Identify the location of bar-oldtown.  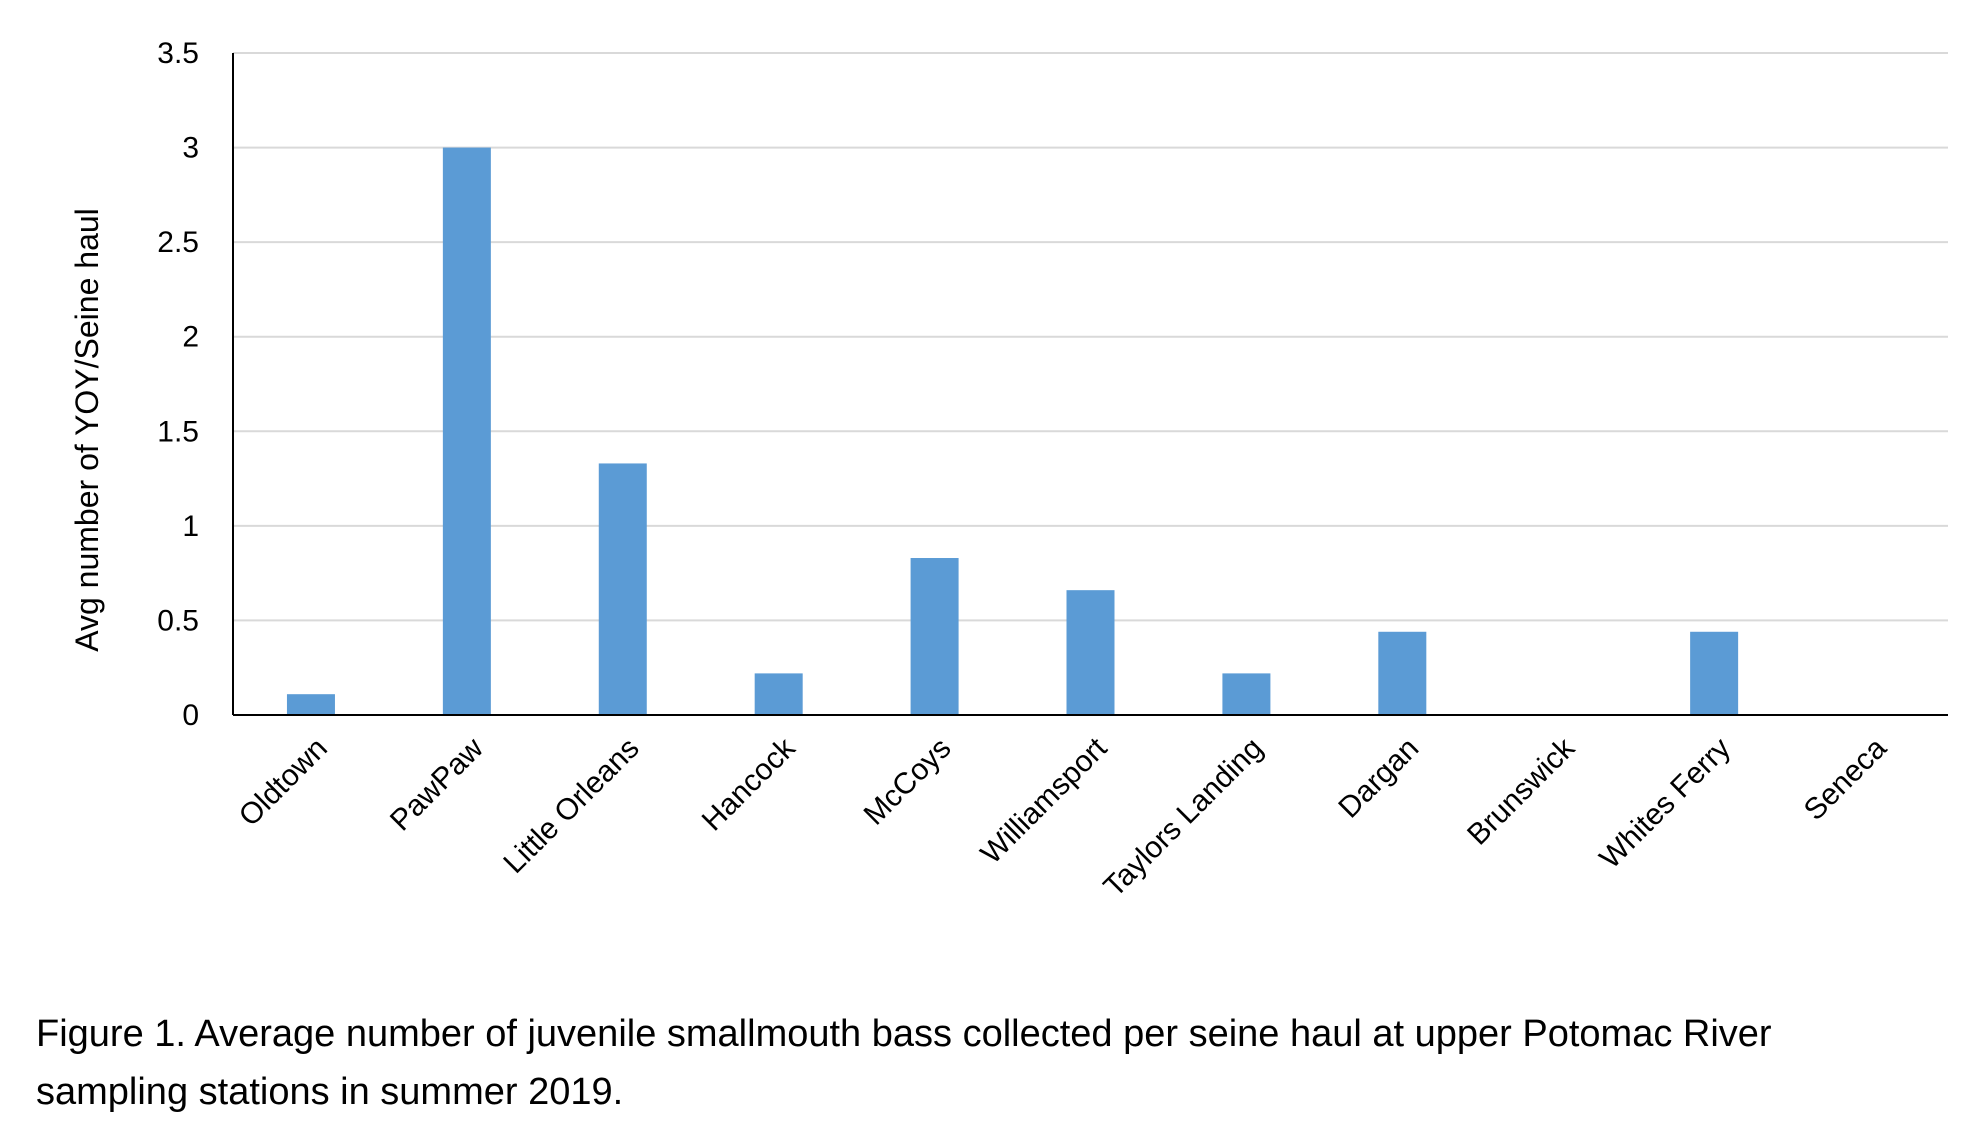
(310, 704).